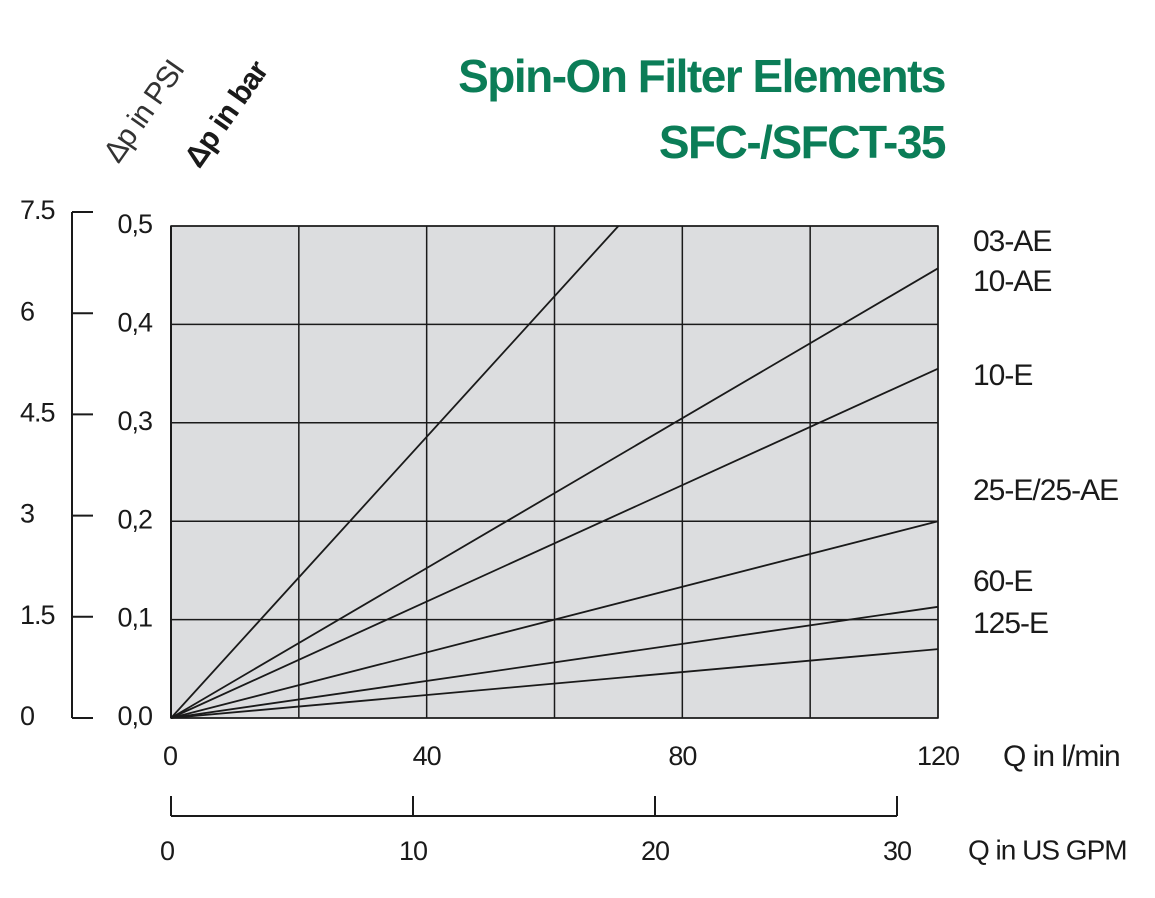 This screenshot has width=1155, height=898. Describe the element at coordinates (413, 851) in the screenshot. I see `x2-tick-label: 10` at that location.